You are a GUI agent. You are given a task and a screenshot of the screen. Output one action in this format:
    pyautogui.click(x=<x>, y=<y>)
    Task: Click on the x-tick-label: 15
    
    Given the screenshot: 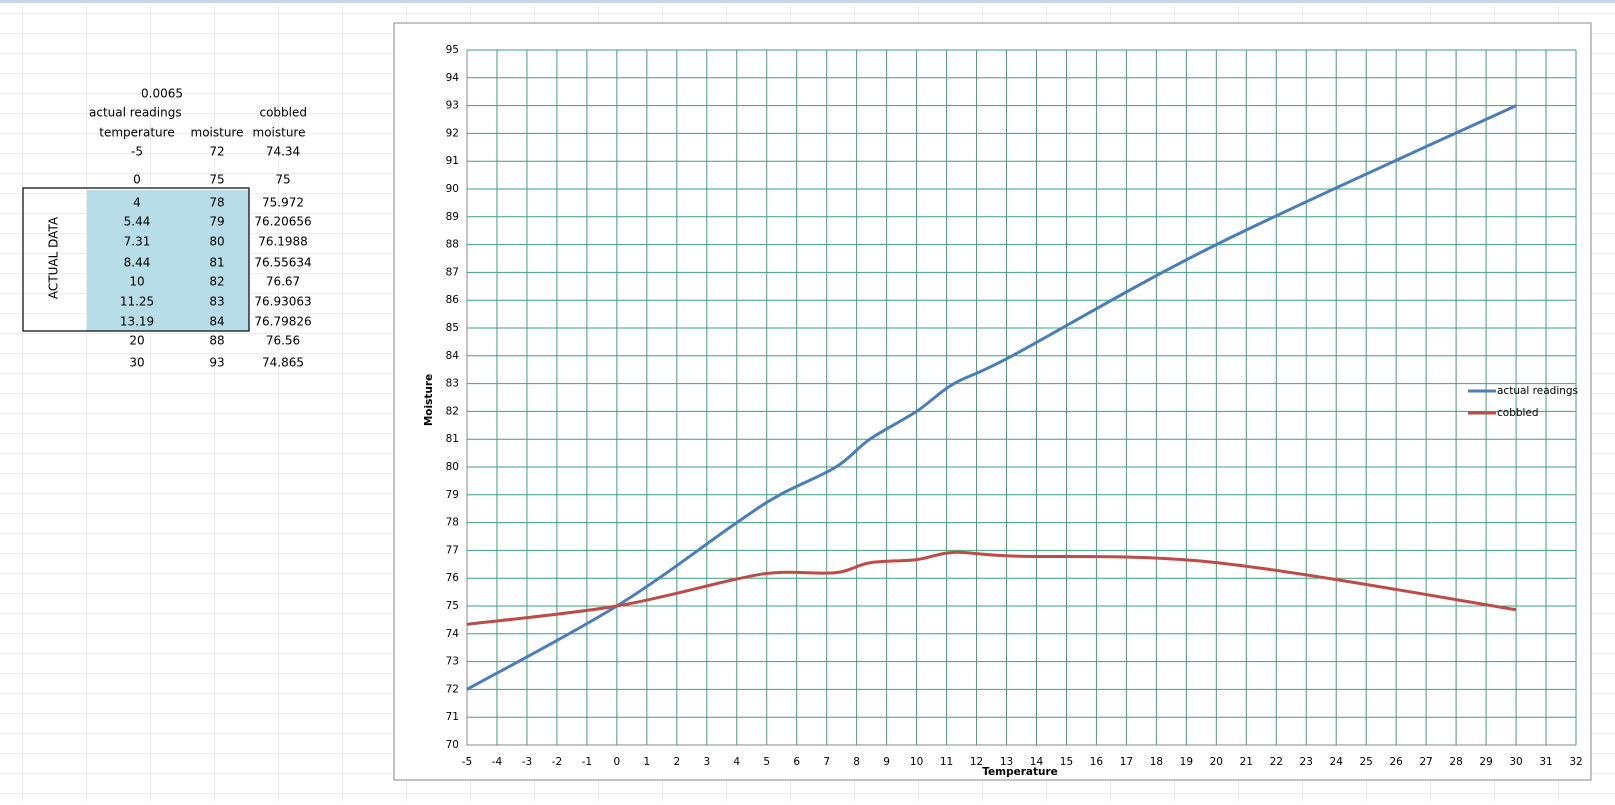 What is the action you would take?
    pyautogui.click(x=1066, y=762)
    